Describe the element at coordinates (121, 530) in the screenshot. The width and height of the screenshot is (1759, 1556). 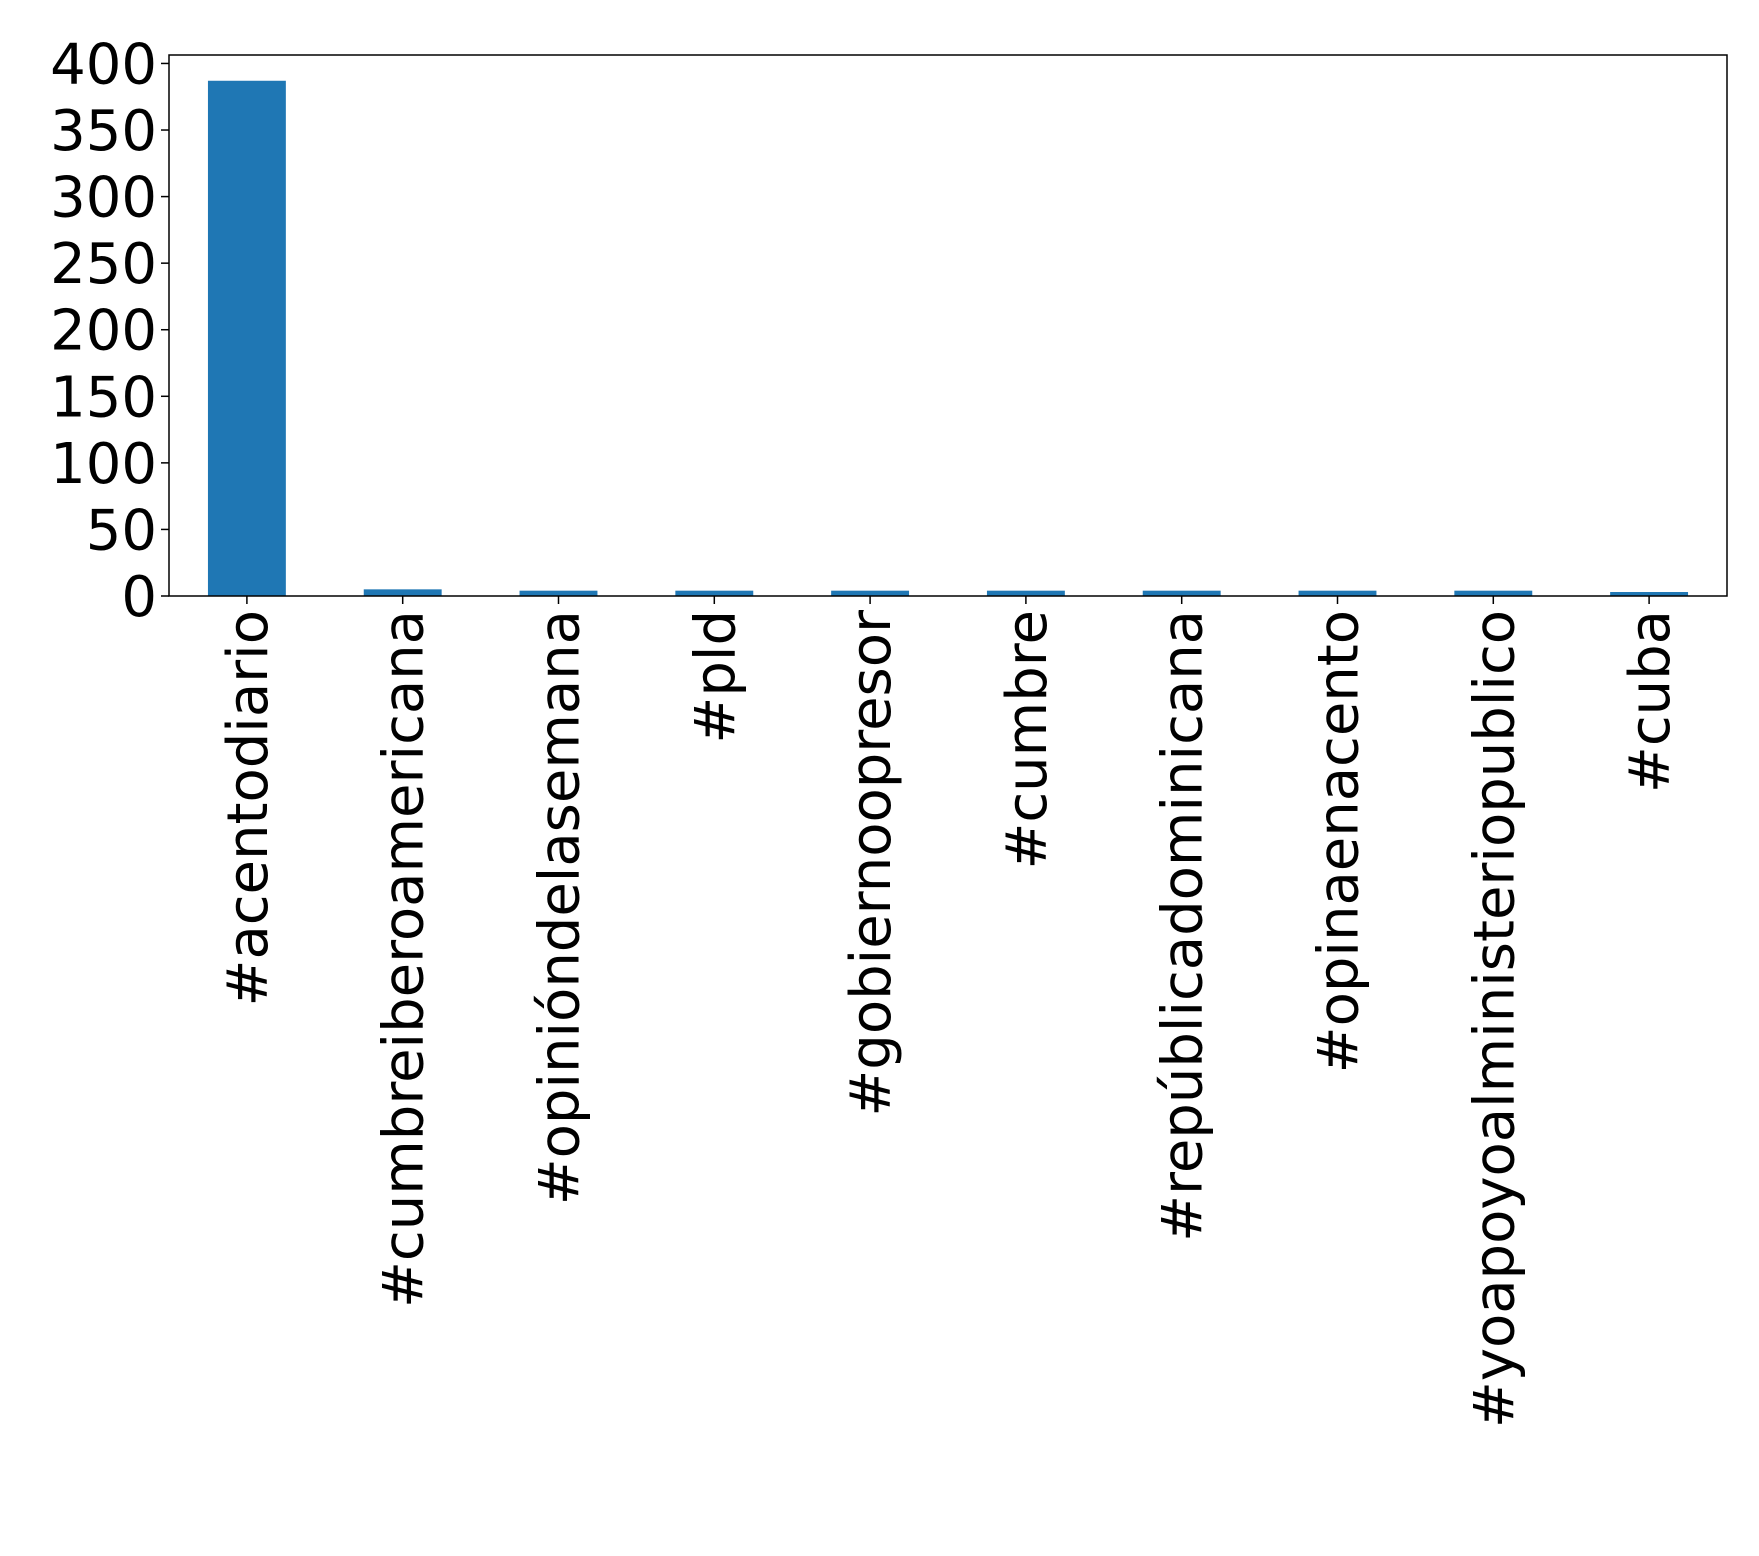
I see `y-tick-label: 50` at that location.